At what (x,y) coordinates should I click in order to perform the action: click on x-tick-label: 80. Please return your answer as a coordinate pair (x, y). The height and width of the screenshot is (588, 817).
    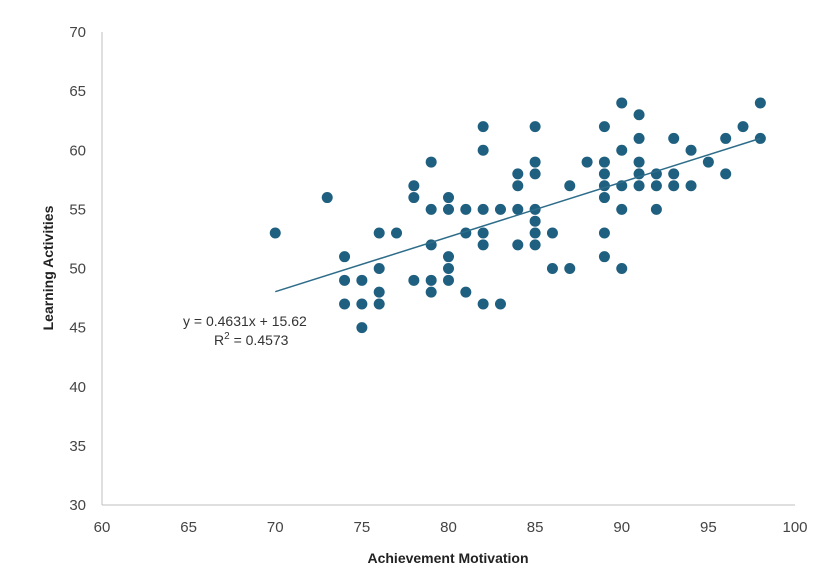
    Looking at the image, I should click on (448, 527).